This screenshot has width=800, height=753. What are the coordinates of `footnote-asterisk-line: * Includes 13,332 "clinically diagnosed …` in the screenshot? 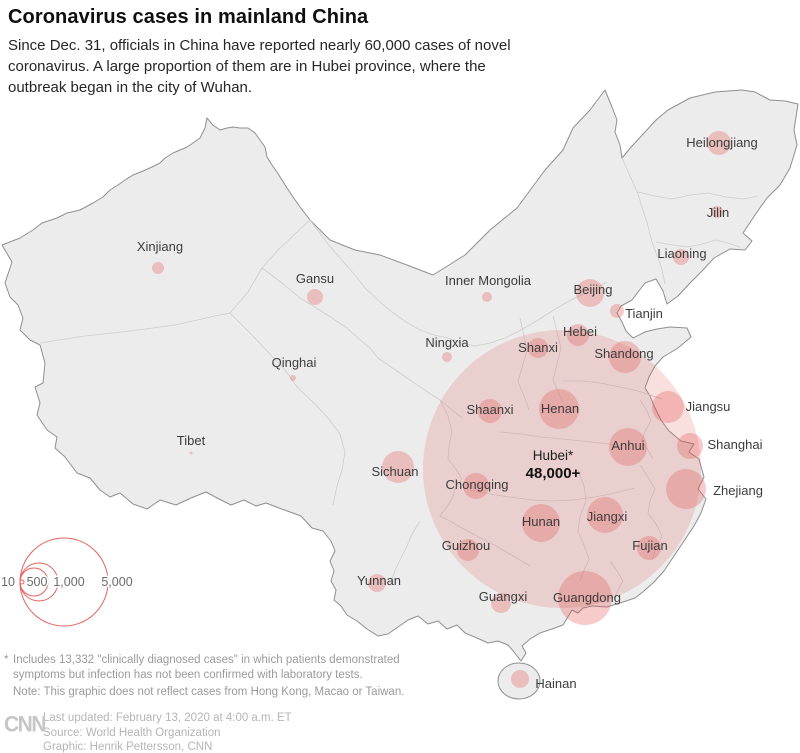 It's located at (213, 668).